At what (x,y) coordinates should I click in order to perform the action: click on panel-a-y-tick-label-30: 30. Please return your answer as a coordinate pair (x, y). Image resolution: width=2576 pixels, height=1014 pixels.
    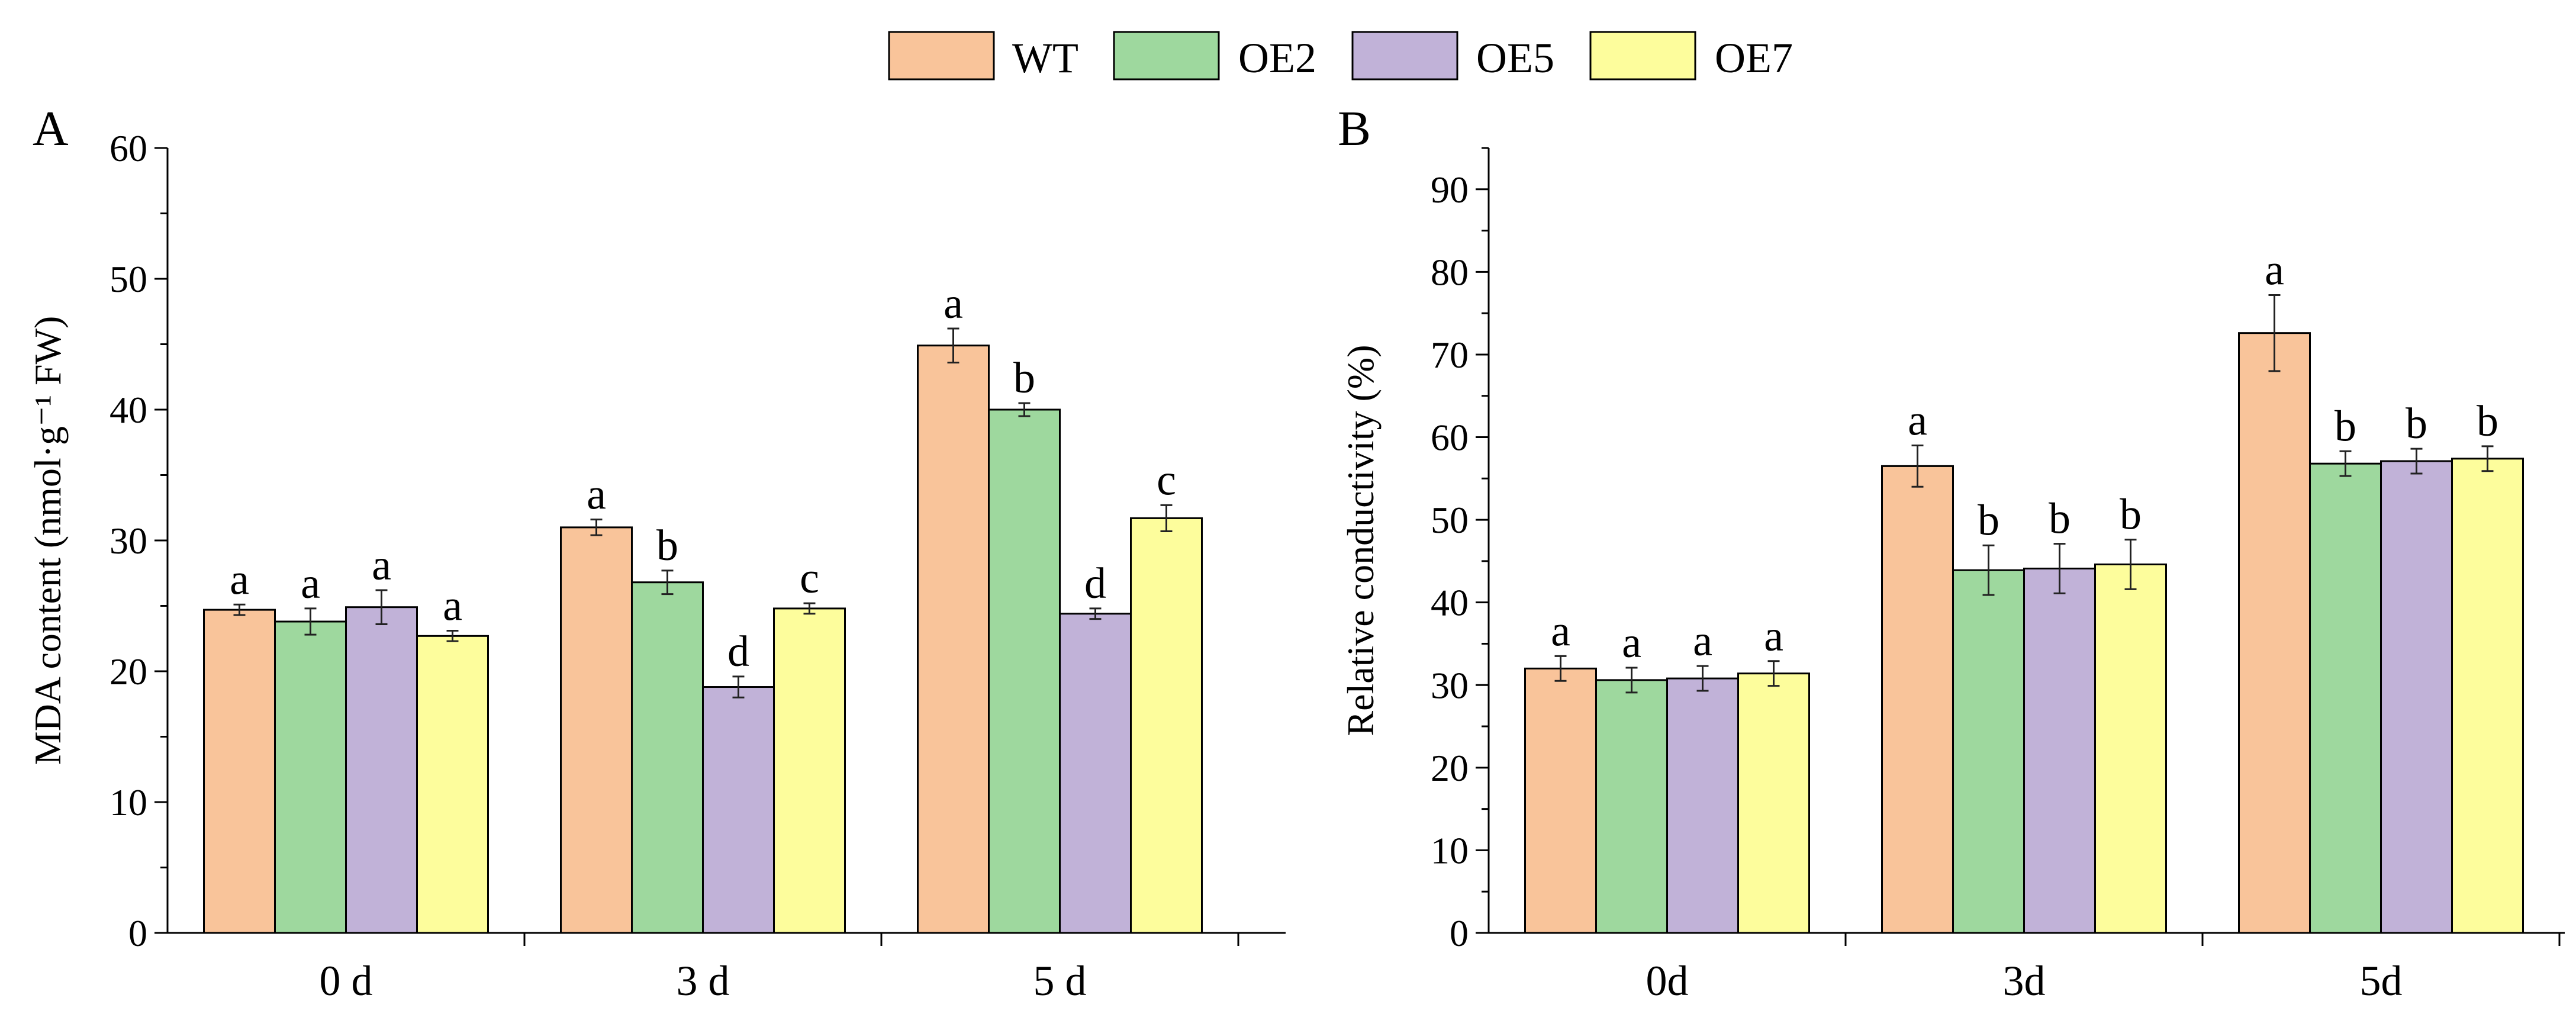
    Looking at the image, I should click on (128, 541).